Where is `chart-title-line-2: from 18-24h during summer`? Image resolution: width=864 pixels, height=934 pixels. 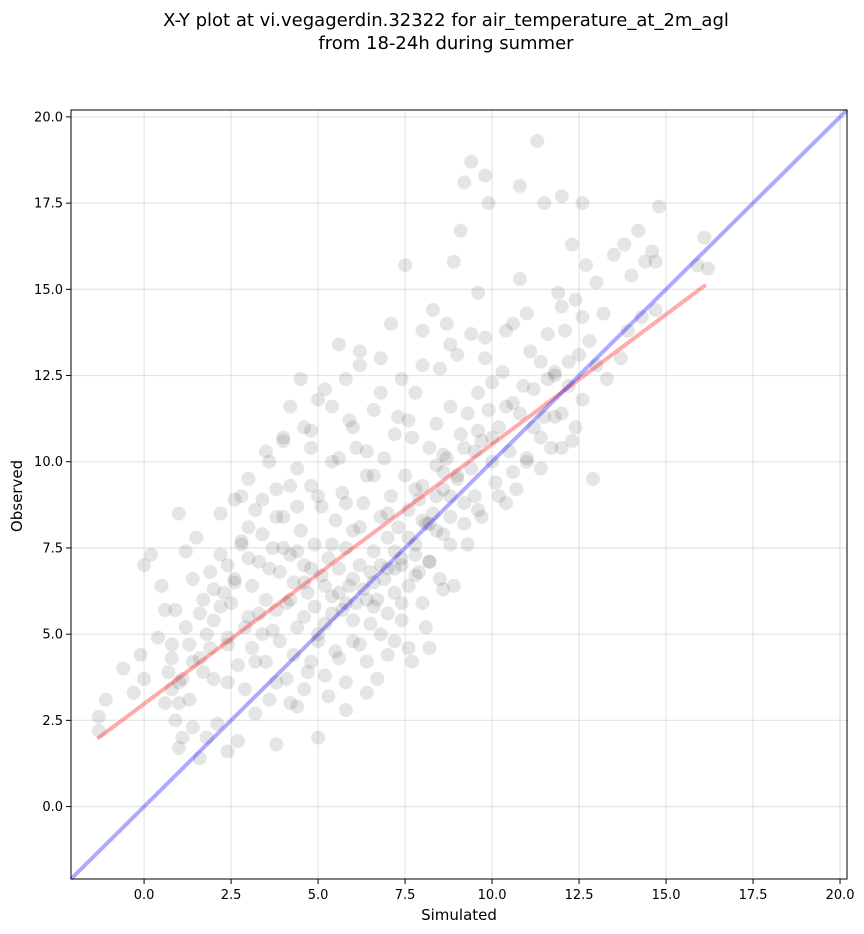 chart-title-line-2: from 18-24h during summer is located at coordinates (446, 43).